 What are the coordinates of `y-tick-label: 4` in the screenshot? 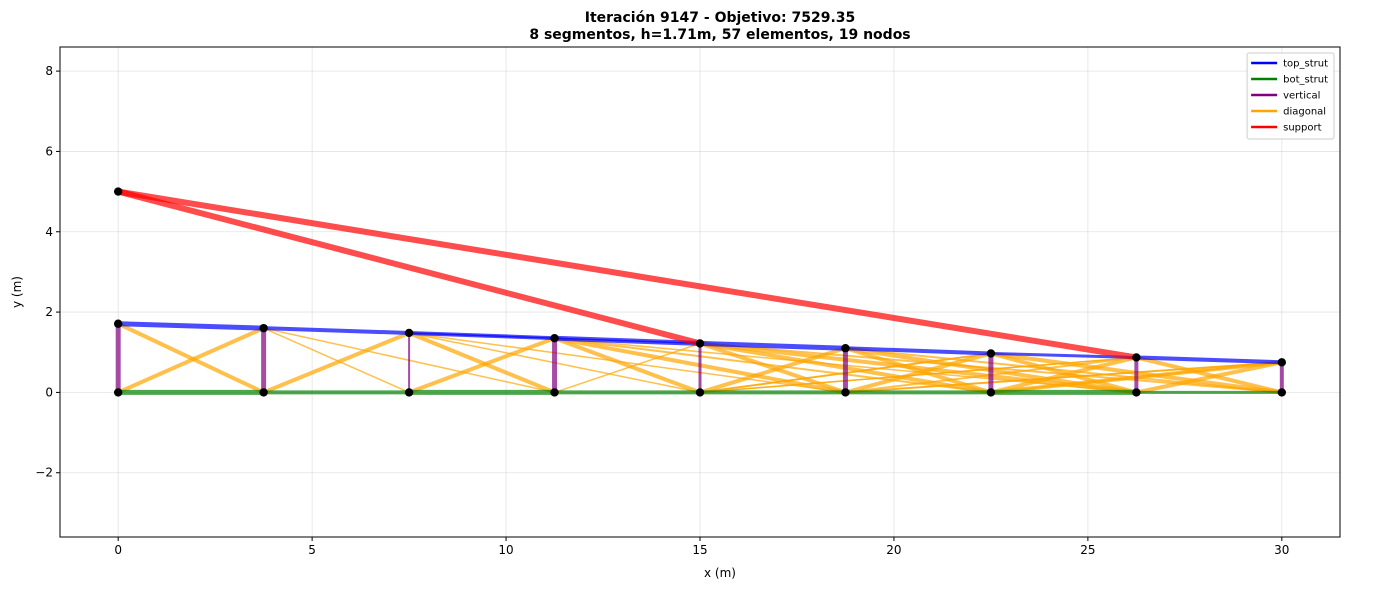 It's located at (49, 232).